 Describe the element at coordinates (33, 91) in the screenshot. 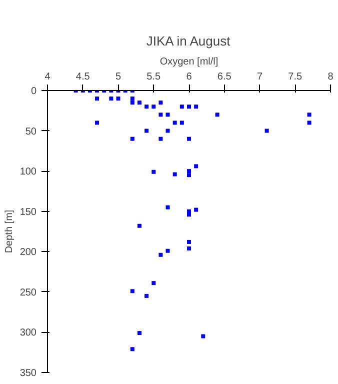

I see `y-tick-label: 0` at that location.